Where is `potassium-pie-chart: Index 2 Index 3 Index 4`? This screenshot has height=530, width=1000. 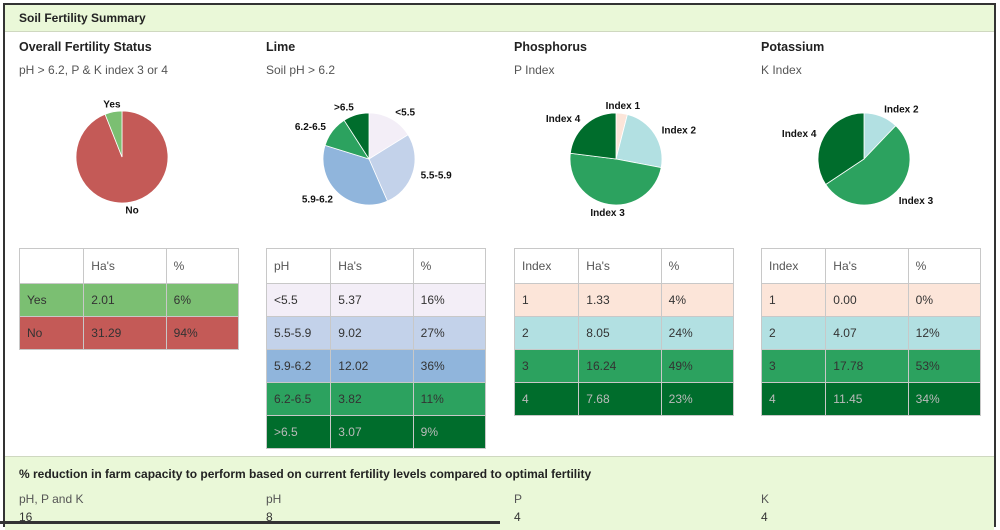
potassium-pie-chart: Index 2 Index 3 Index 4 is located at coordinates (858, 155).